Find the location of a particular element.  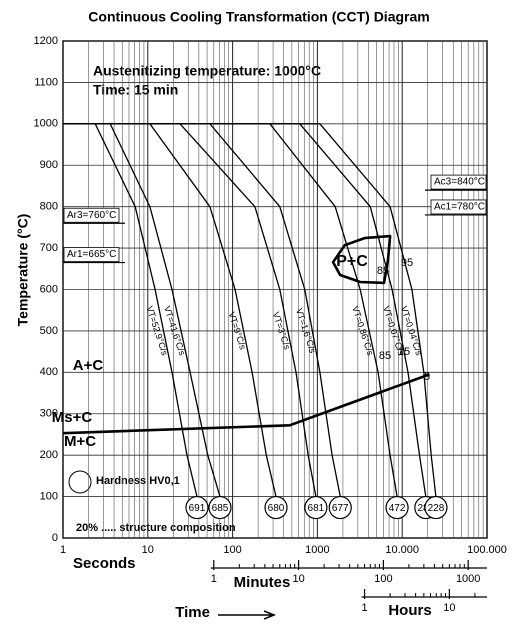

legend-text: Hardness HV0,1 is located at coordinates (138, 481).